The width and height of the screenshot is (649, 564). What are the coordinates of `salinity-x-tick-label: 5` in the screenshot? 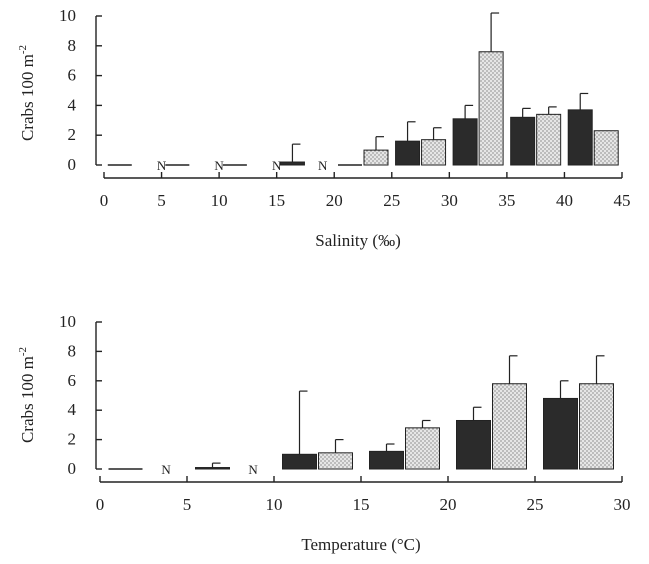 It's located at (161, 200).